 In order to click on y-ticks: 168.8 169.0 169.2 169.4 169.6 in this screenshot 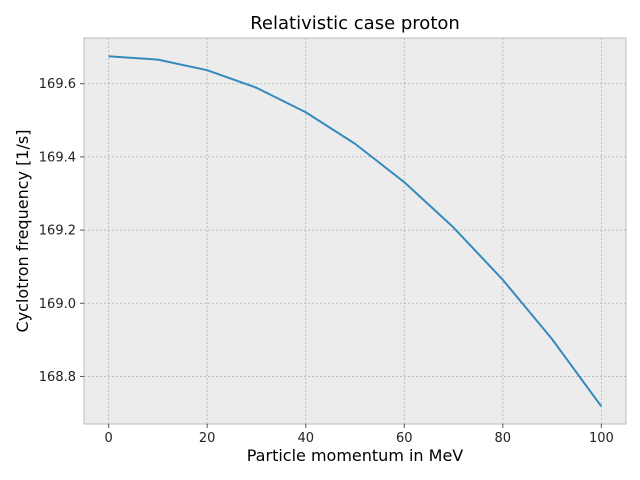, I will do `click(61, 231)`.